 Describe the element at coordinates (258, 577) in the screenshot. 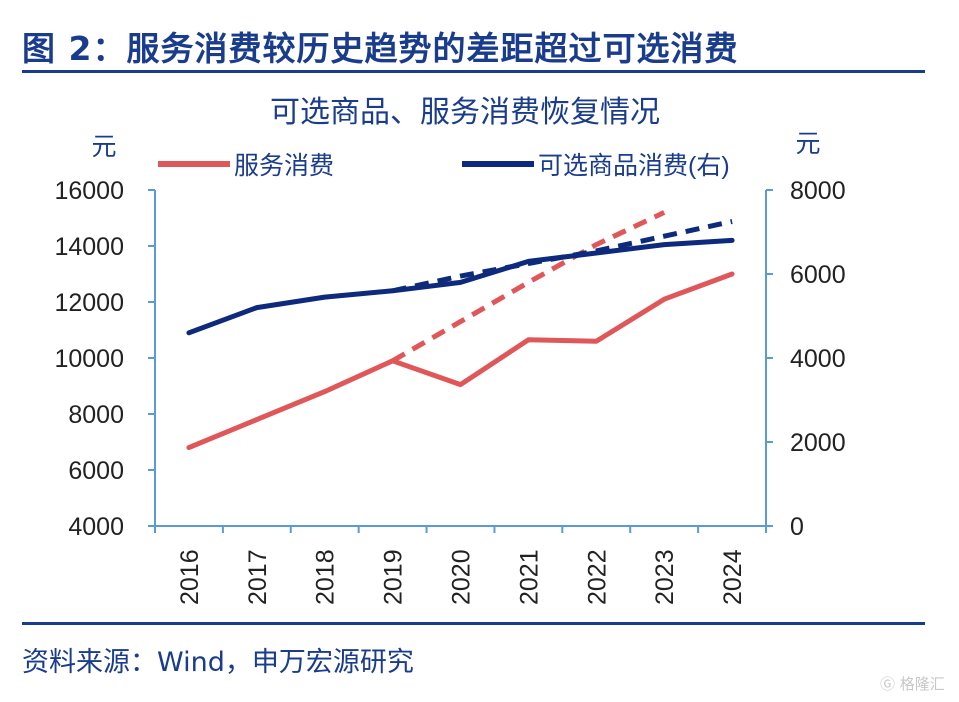

I see `x-tick-label: 2017` at that location.